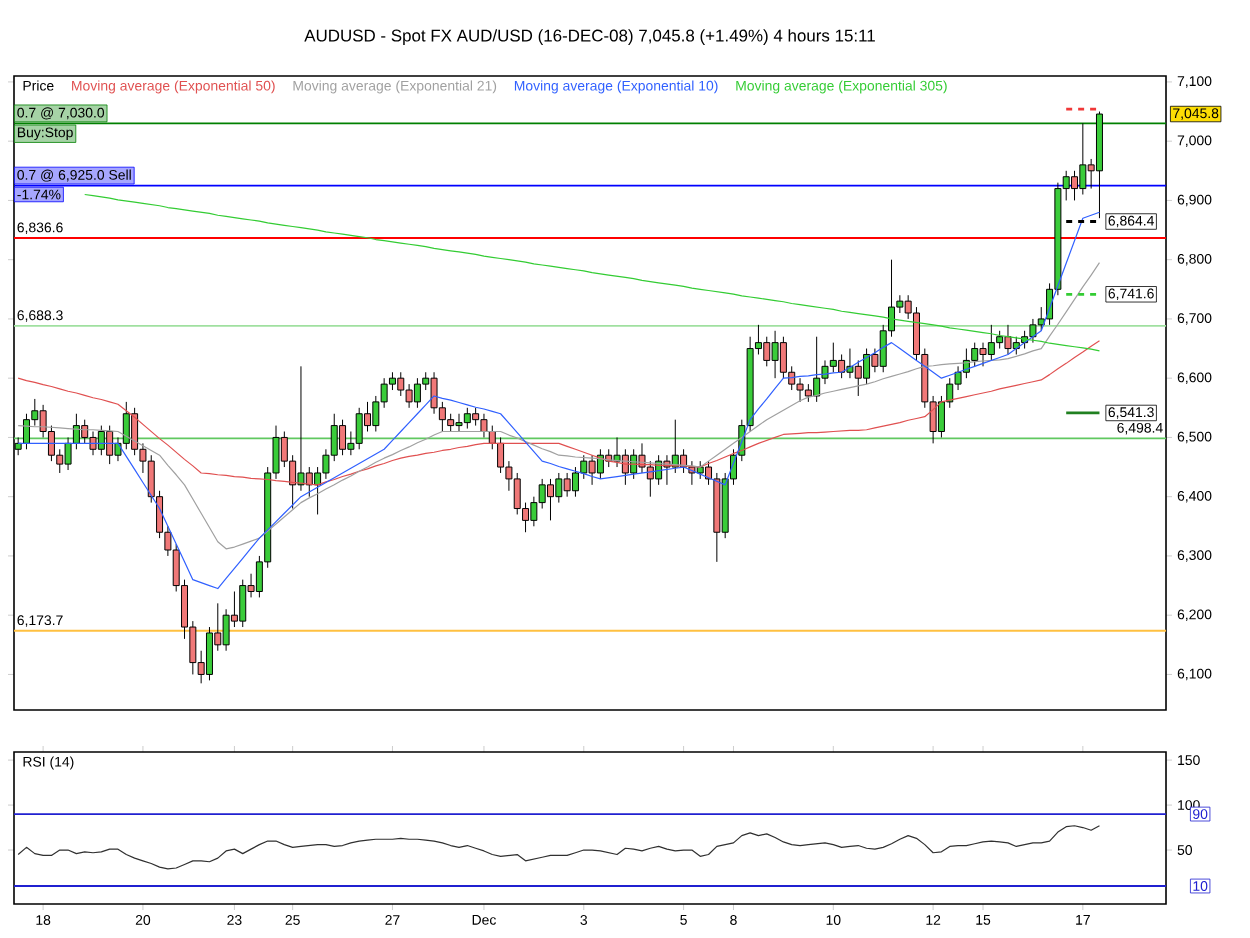  What do you see at coordinates (589, 37) in the screenshot?
I see `chart-title: AUDUSD - Spot FX AUD/USD (16-DEC-08) 7,045.8 (+1.49%) 4 hours 15:11` at bounding box center [589, 37].